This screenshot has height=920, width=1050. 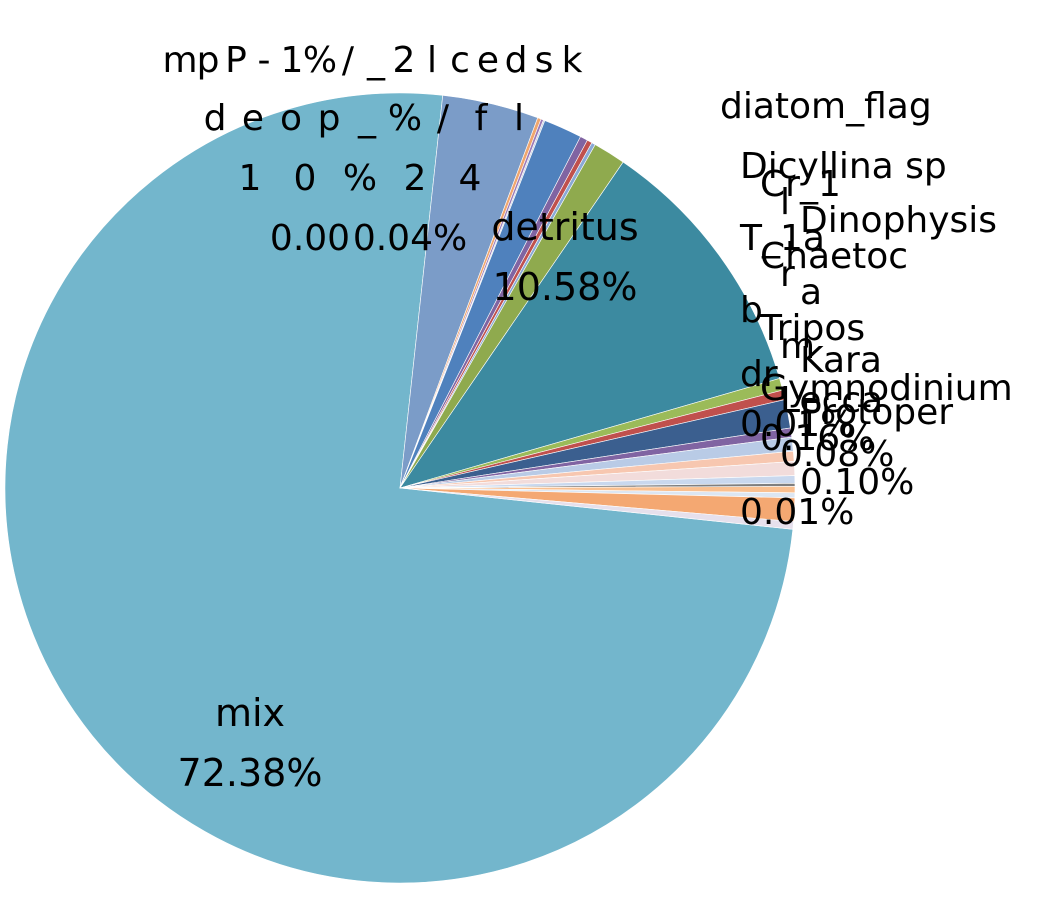 What do you see at coordinates (787, 274) in the screenshot?
I see `label-right-stack: r` at bounding box center [787, 274].